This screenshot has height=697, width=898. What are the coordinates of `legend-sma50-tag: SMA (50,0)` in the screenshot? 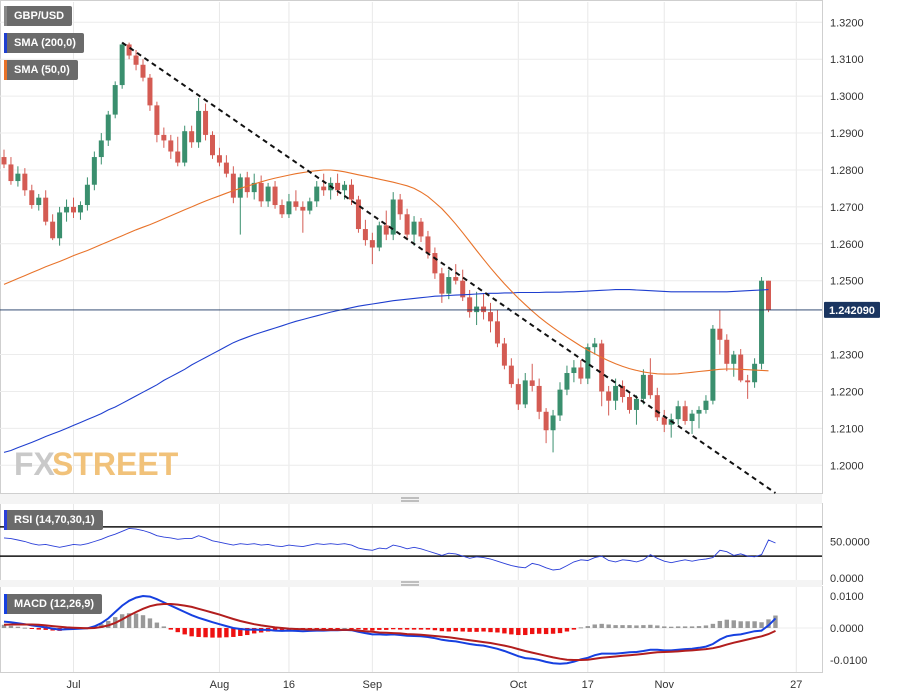 It's located at (41, 70).